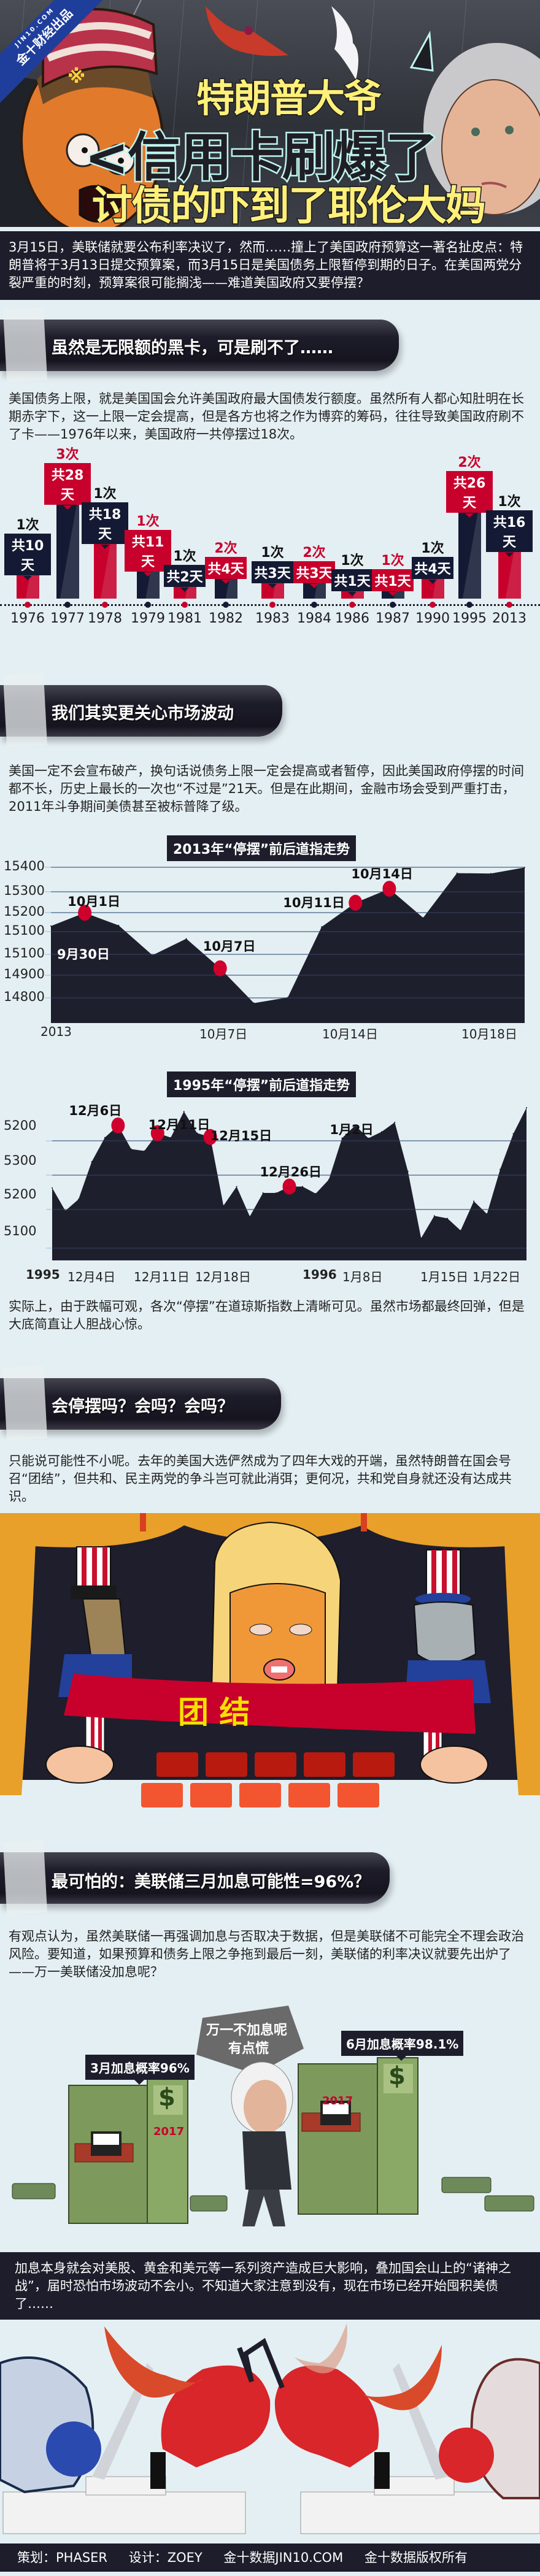 The height and width of the screenshot is (2576, 540). What do you see at coordinates (416, 2557) in the screenshot?
I see `credit-copyright: 金十数据版权所有` at bounding box center [416, 2557].